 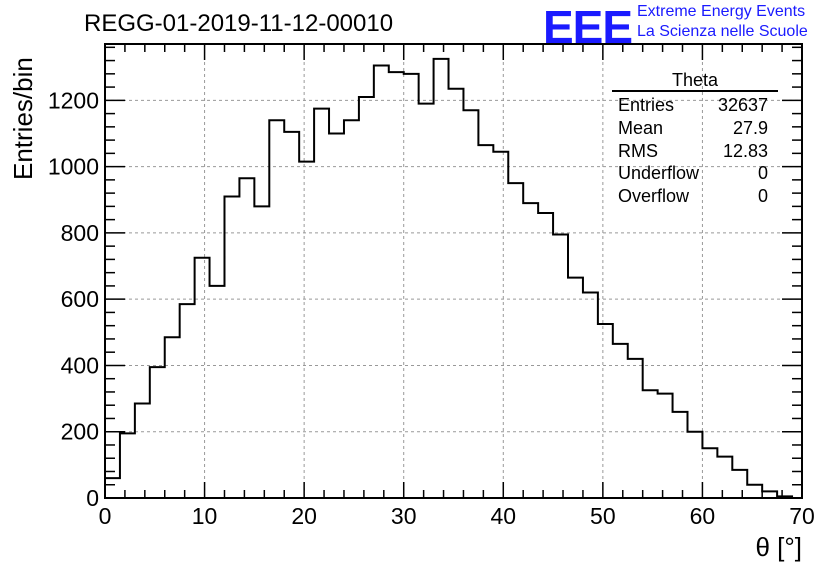 I want to click on y-tick-labels: 0 200 400 600 800 1000 1200, so click(x=73, y=299).